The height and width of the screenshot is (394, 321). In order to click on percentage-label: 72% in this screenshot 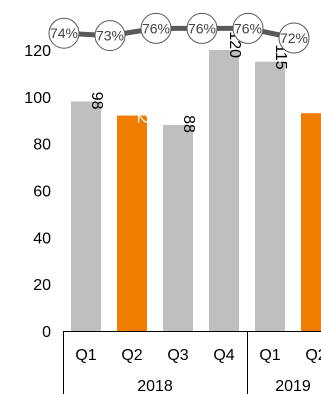, I will do `click(294, 38)`.